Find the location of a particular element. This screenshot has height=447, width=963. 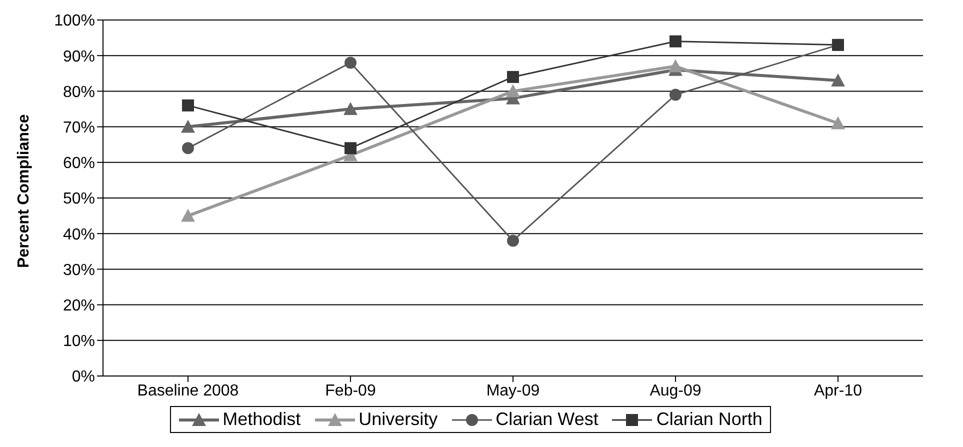

y-tick-label: 0% is located at coordinates (83, 377).